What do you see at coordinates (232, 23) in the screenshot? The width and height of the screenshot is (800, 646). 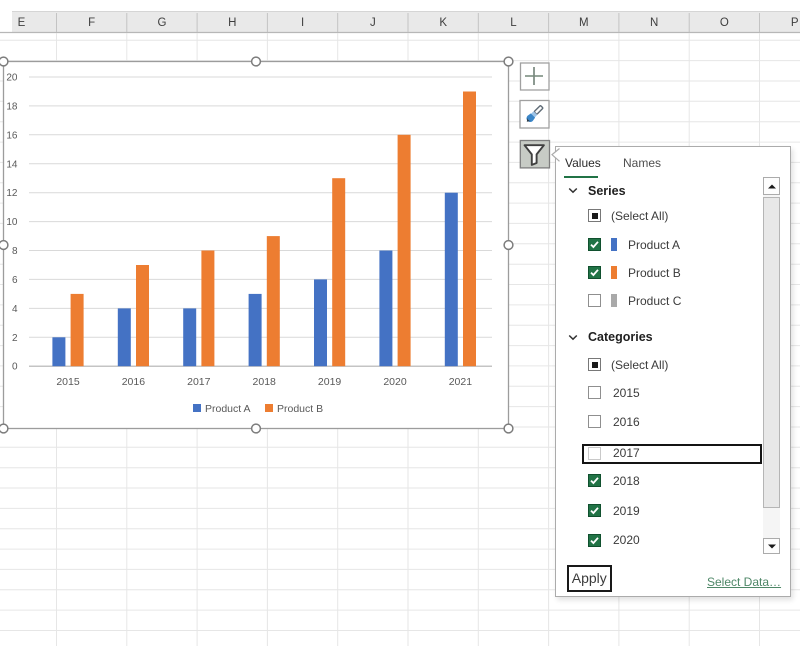 I see `svg-text: H` at bounding box center [232, 23].